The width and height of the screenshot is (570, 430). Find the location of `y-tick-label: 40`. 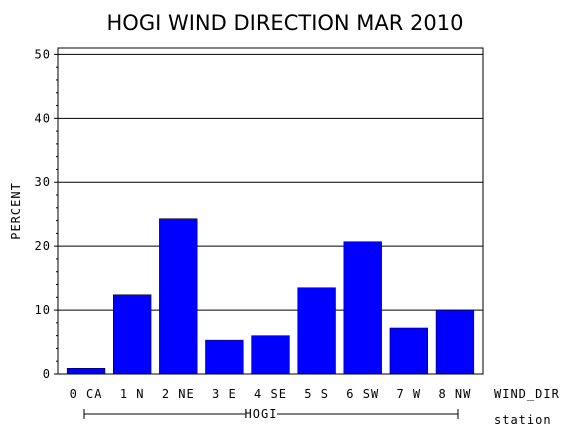

y-tick-label: 40 is located at coordinates (43, 118).